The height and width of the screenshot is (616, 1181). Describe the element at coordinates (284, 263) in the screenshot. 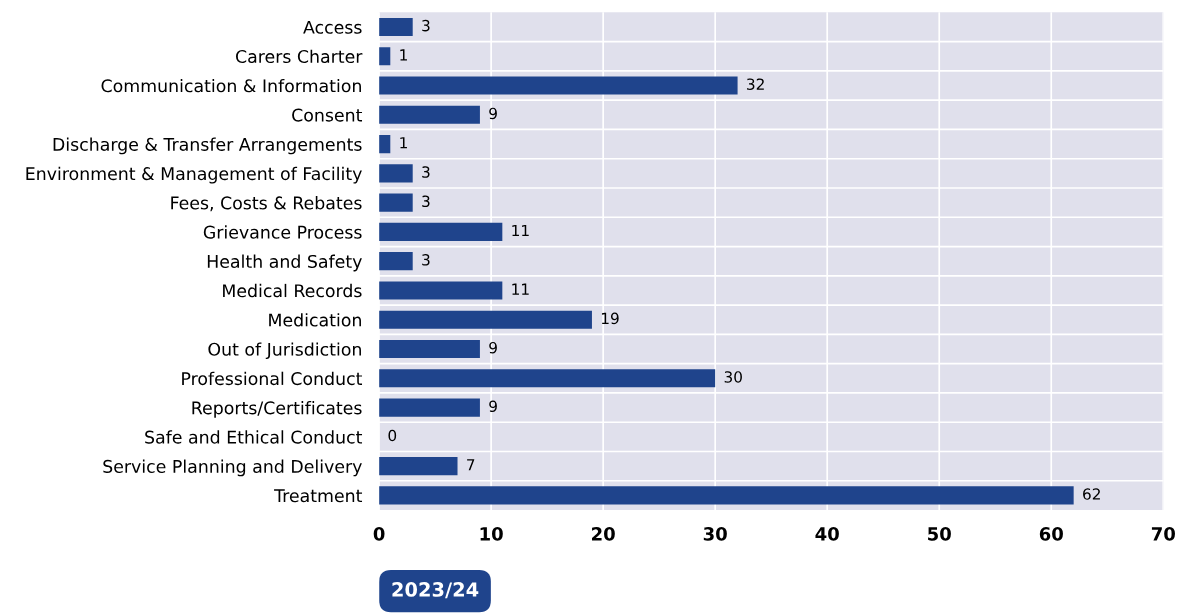

I see `y-tick-label: Health and Safety` at that location.